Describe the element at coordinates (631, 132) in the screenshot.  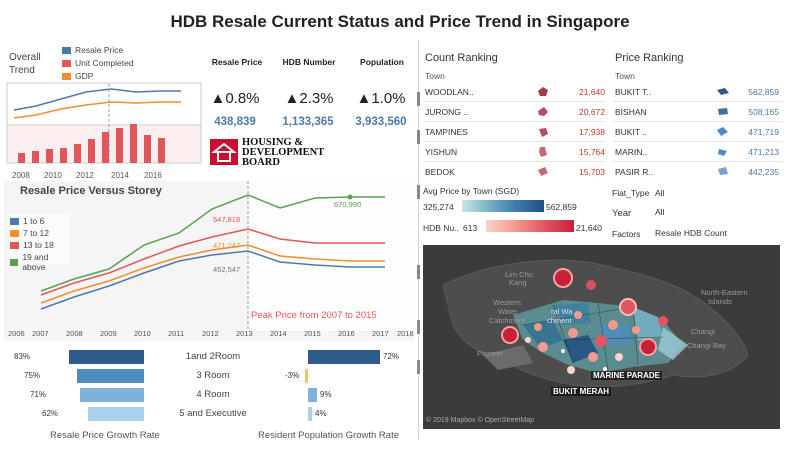
I see `price-town: BUKIT ..` at that location.